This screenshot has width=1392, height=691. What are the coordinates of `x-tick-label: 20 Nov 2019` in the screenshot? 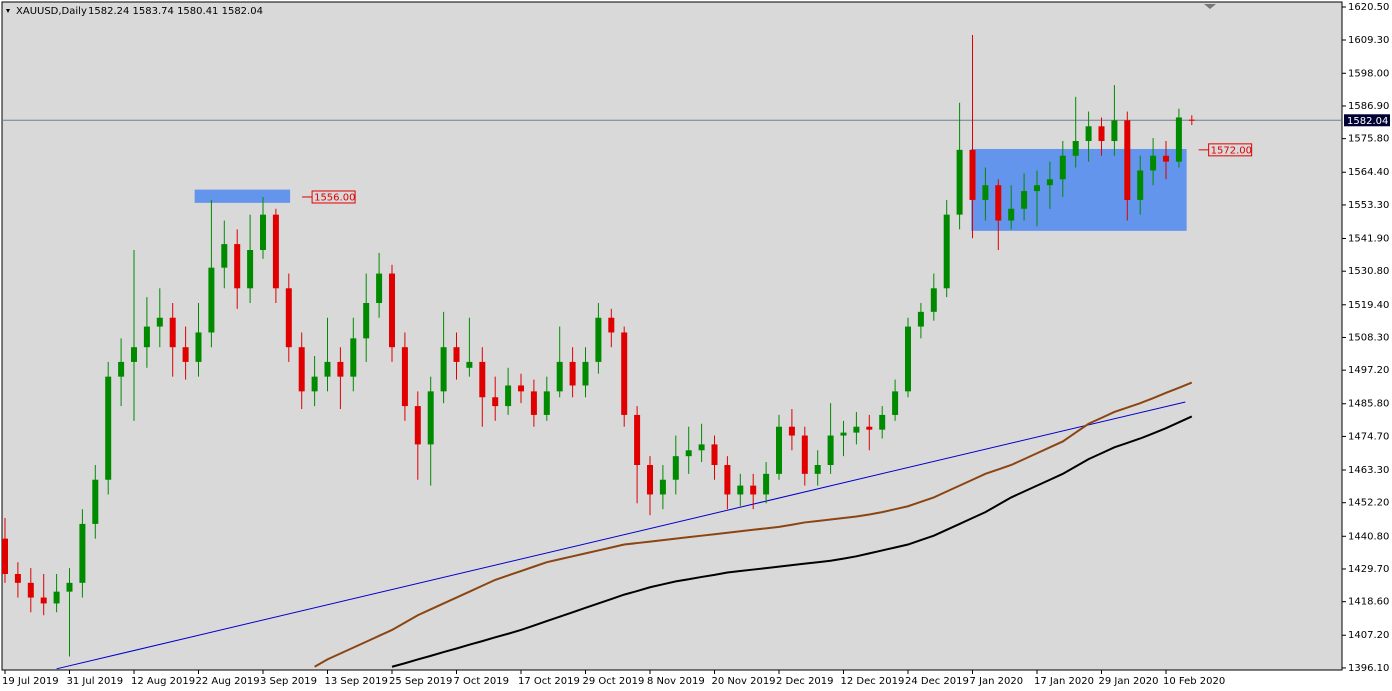 It's located at (744, 681).